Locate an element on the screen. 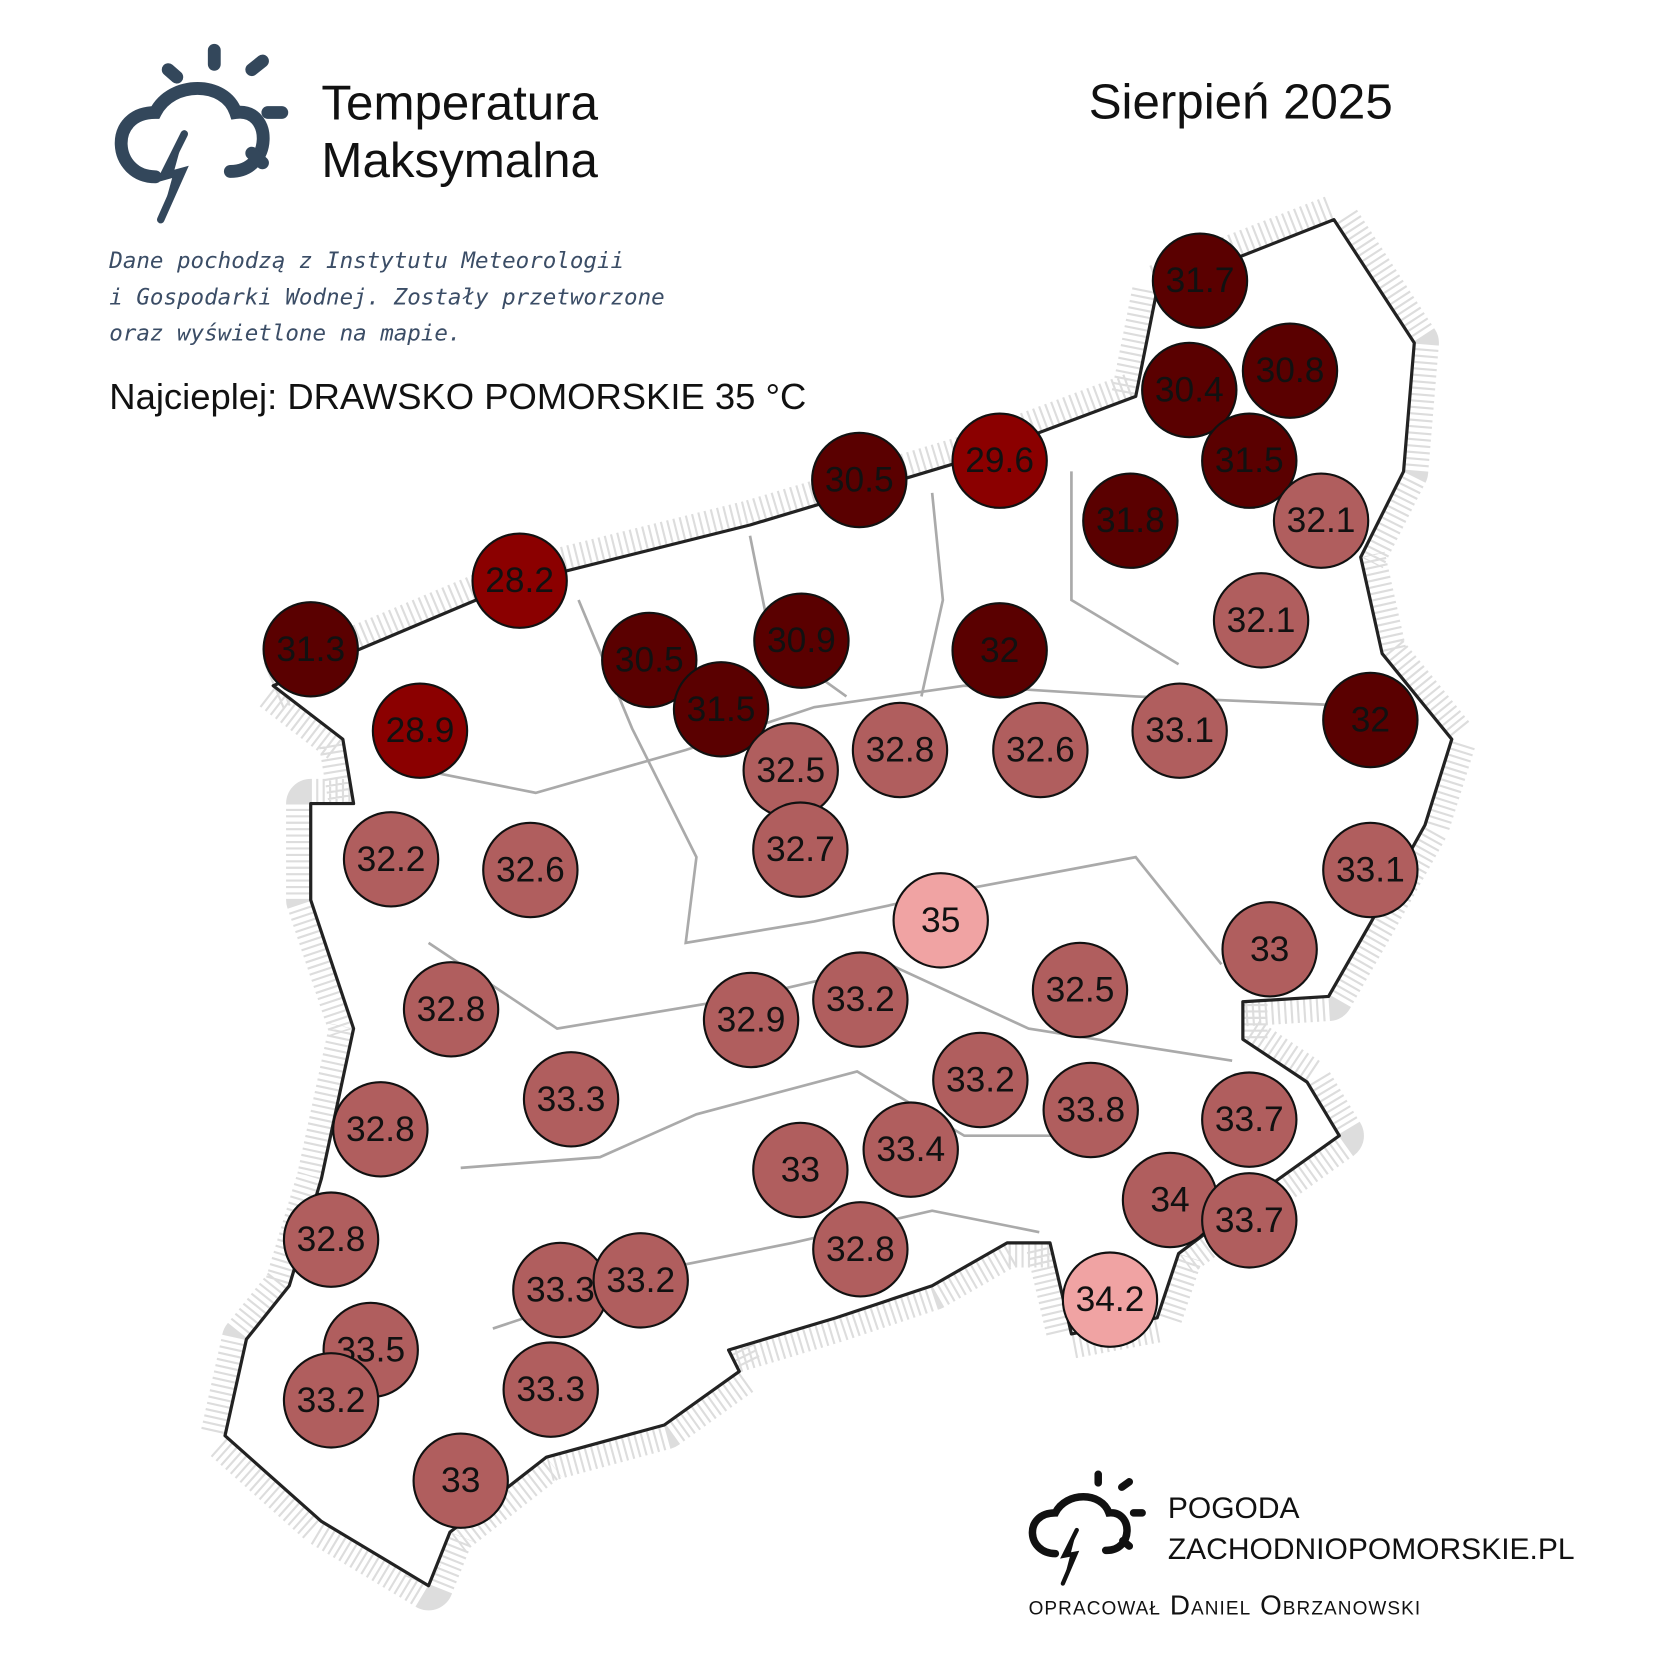  station-value: 34.2 is located at coordinates (1110, 1299).